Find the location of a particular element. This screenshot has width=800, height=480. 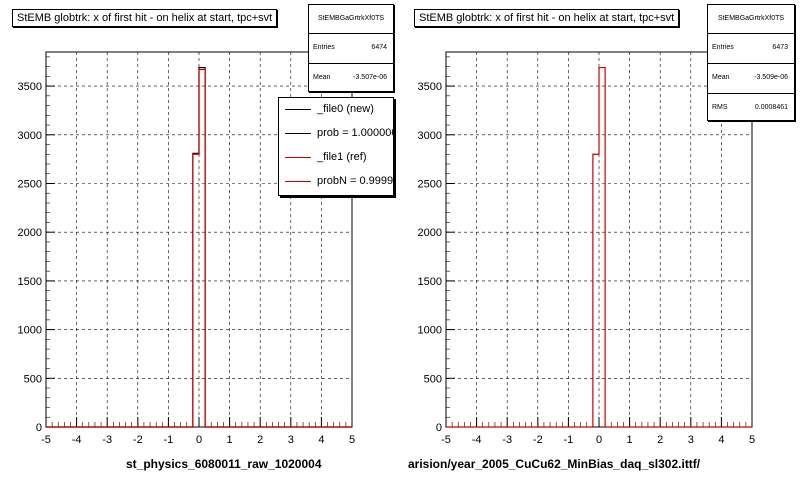

legend-swatch-file0 is located at coordinates (298, 109).